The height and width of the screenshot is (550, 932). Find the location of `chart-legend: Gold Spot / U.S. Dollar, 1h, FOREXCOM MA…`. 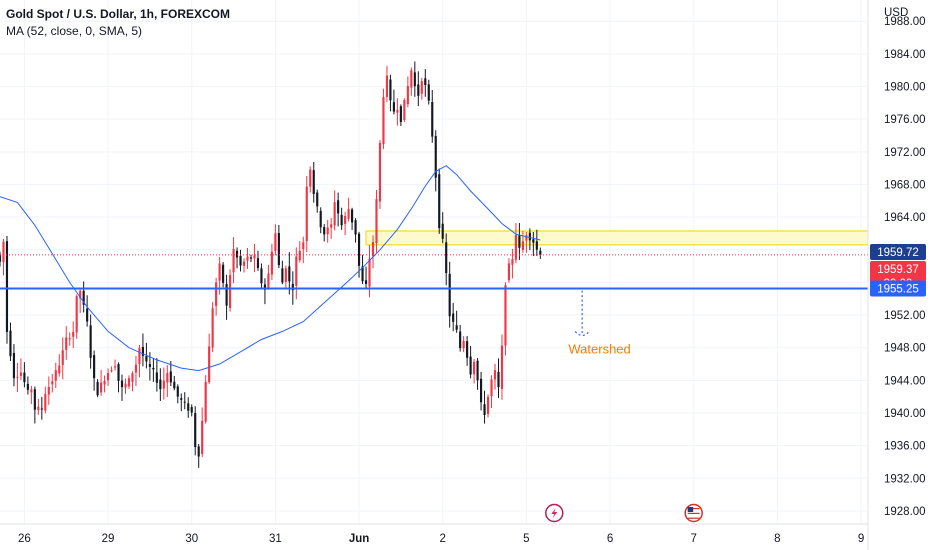

chart-legend: Gold Spot / U.S. Dollar, 1h, FOREXCOM MA… is located at coordinates (118, 23).